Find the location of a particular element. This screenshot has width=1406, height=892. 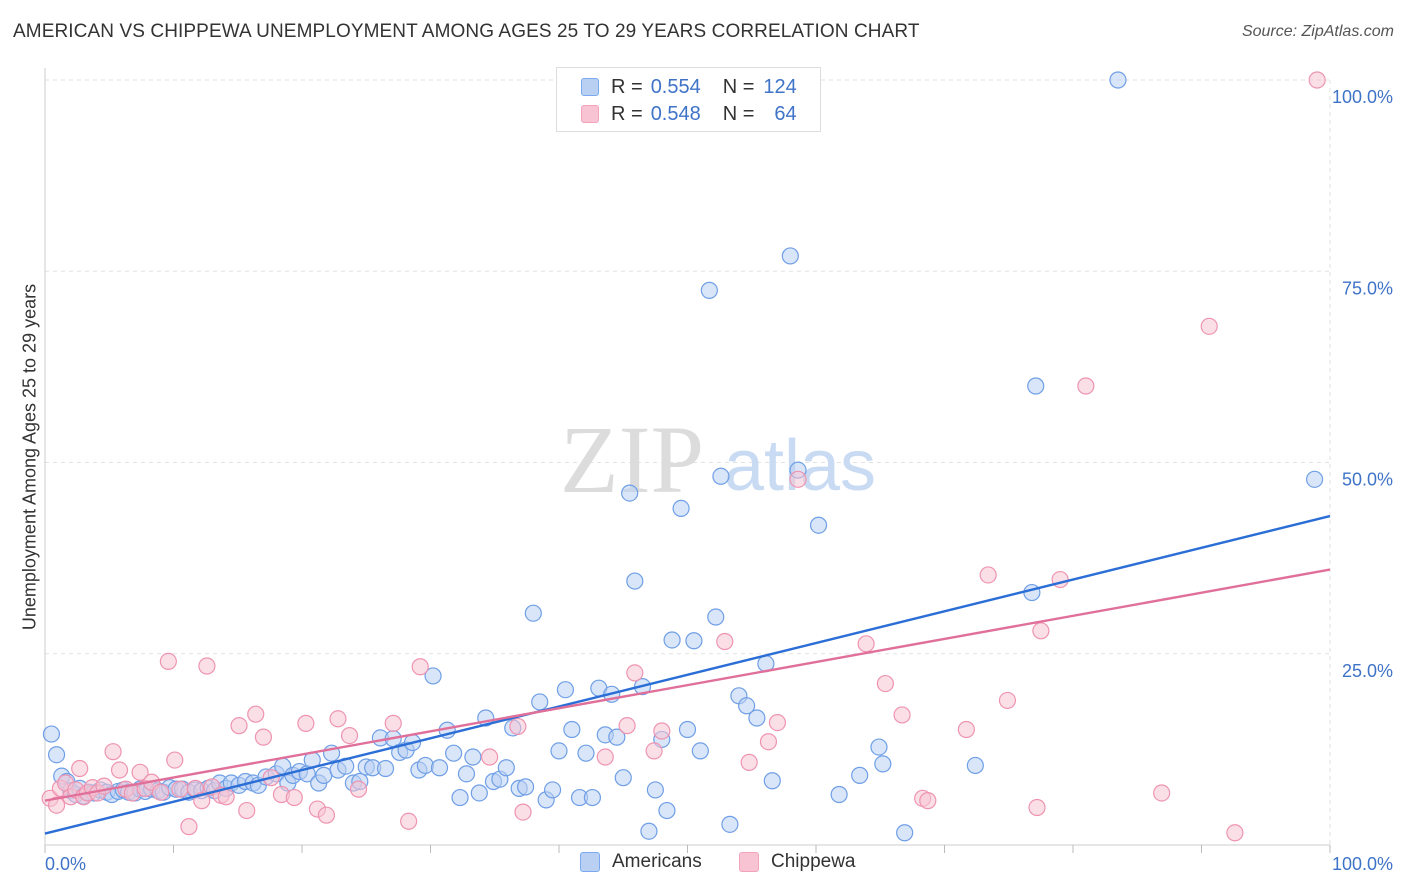

legend-label-chippewa: Chippewa is located at coordinates (813, 861).